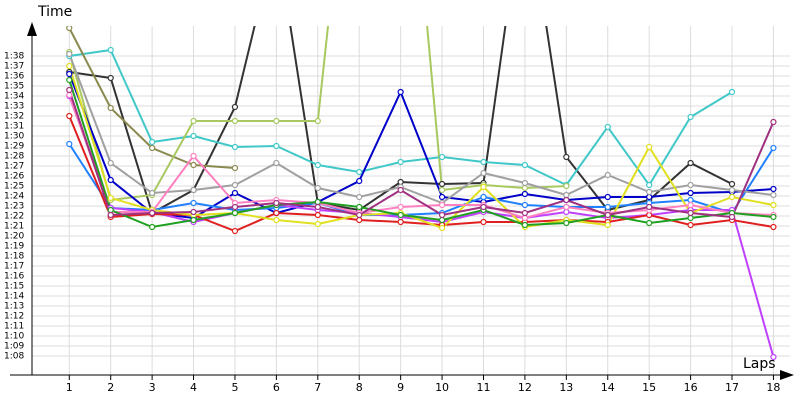  Describe the element at coordinates (32, 29) in the screenshot. I see `y-axis-arrow` at that location.